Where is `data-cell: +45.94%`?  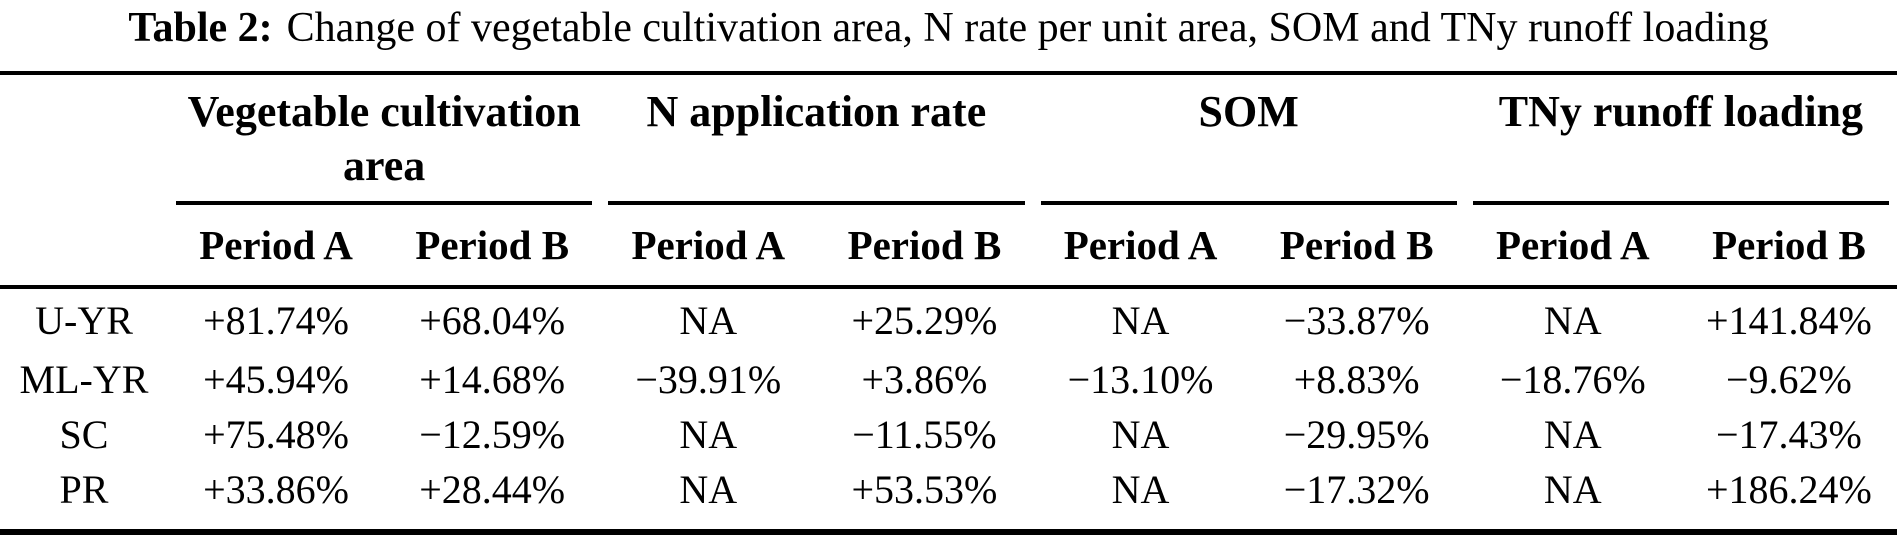
data-cell: +45.94% is located at coordinates (276, 379).